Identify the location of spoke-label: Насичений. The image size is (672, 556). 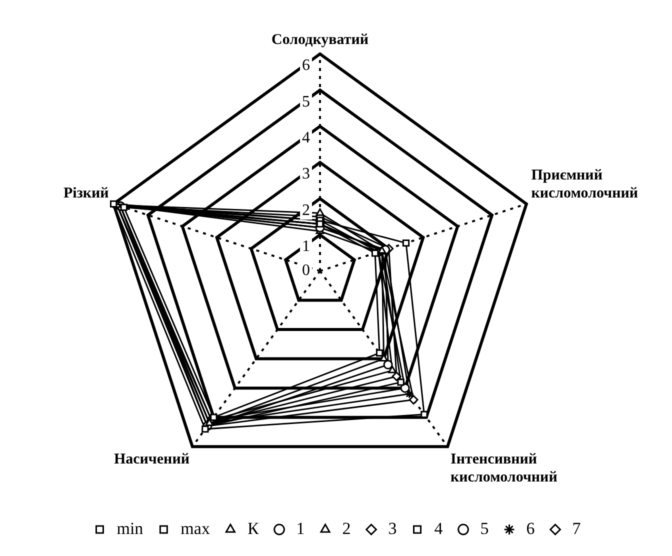
(152, 460).